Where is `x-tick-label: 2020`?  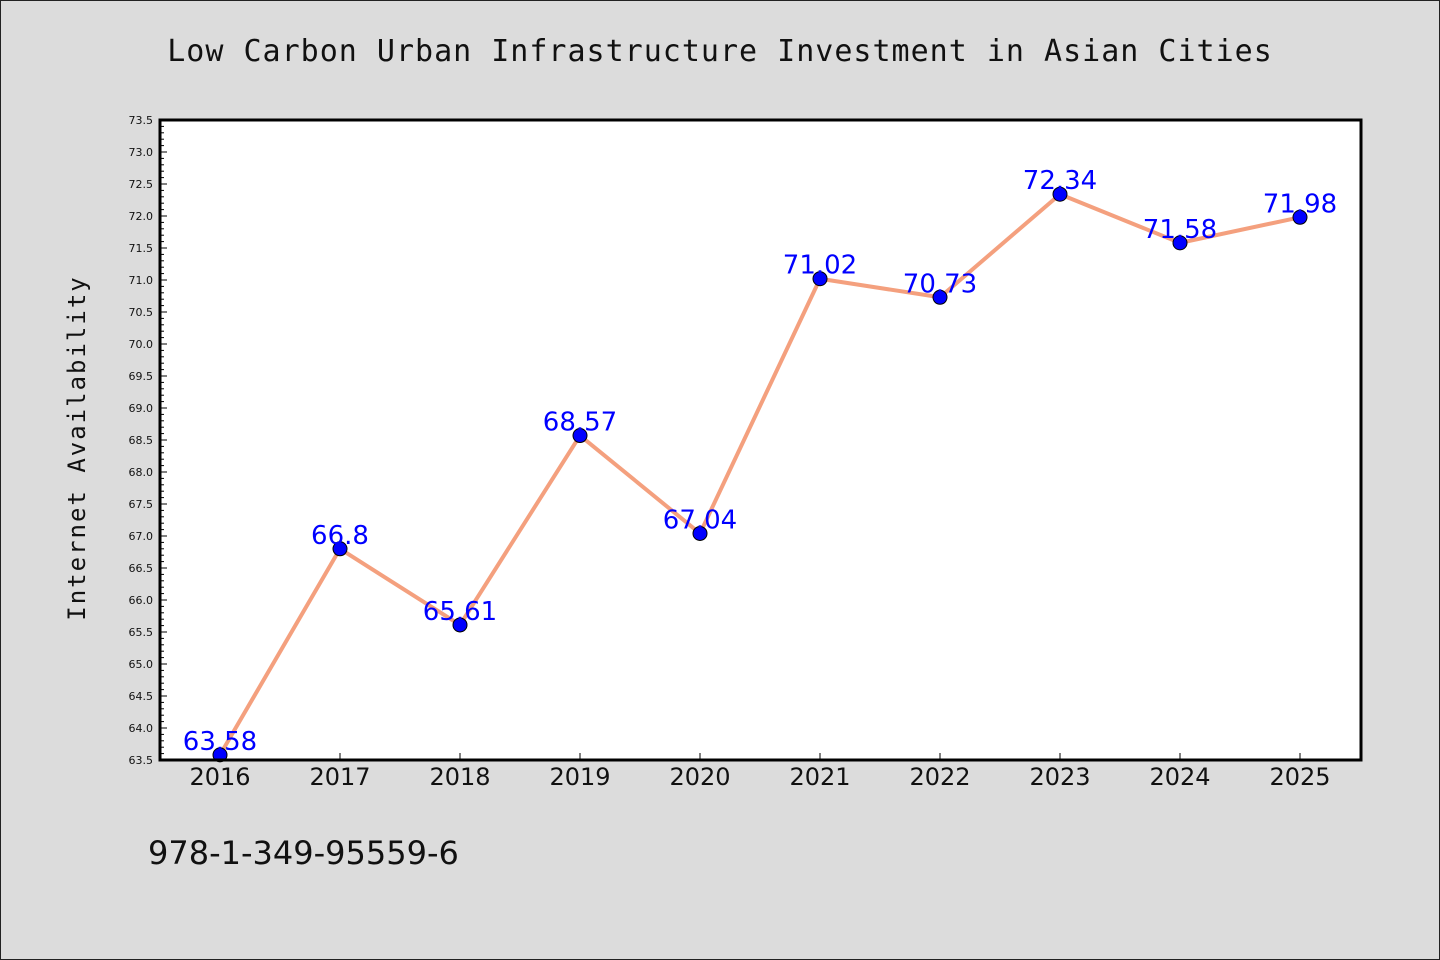 x-tick-label: 2020 is located at coordinates (699, 777).